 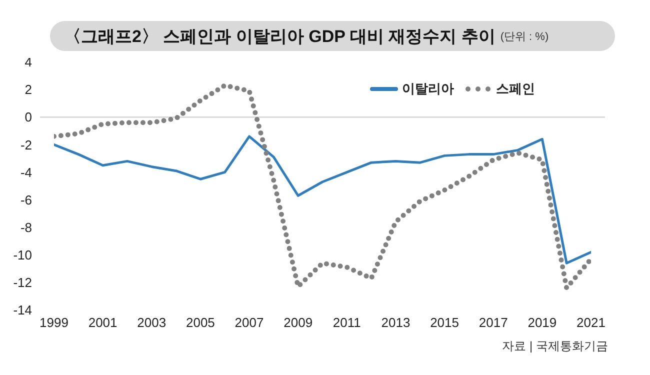 What do you see at coordinates (249, 322) in the screenshot?
I see `x-tick-label: 2007` at bounding box center [249, 322].